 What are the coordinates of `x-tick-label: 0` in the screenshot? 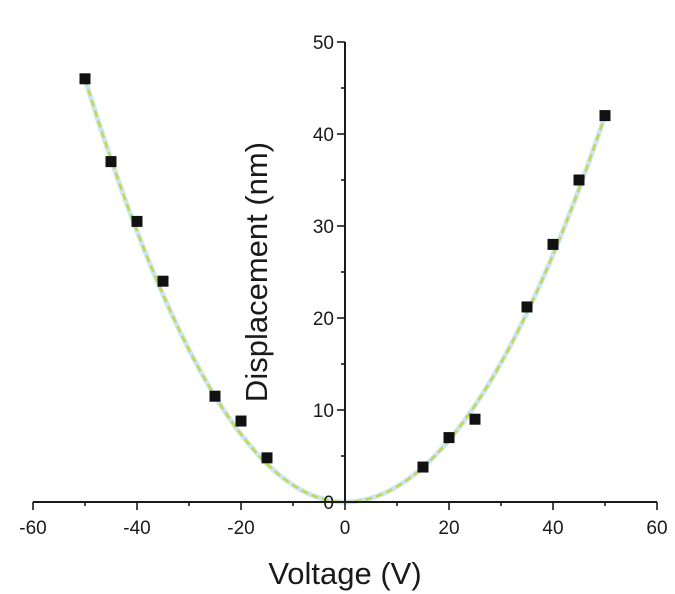 It's located at (345, 528).